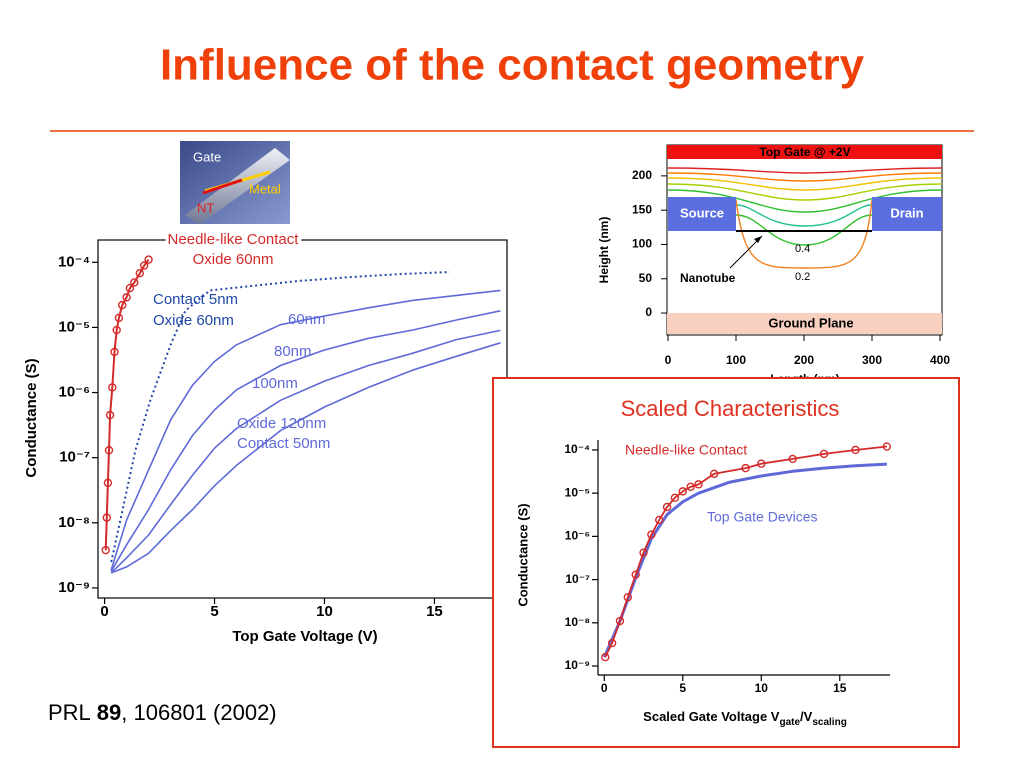 This screenshot has width=1024, height=768. I want to click on annotation: 100nm, so click(275, 383).